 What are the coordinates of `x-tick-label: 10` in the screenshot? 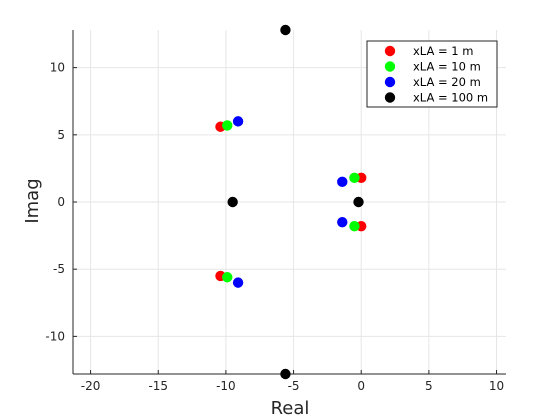 It's located at (496, 386).